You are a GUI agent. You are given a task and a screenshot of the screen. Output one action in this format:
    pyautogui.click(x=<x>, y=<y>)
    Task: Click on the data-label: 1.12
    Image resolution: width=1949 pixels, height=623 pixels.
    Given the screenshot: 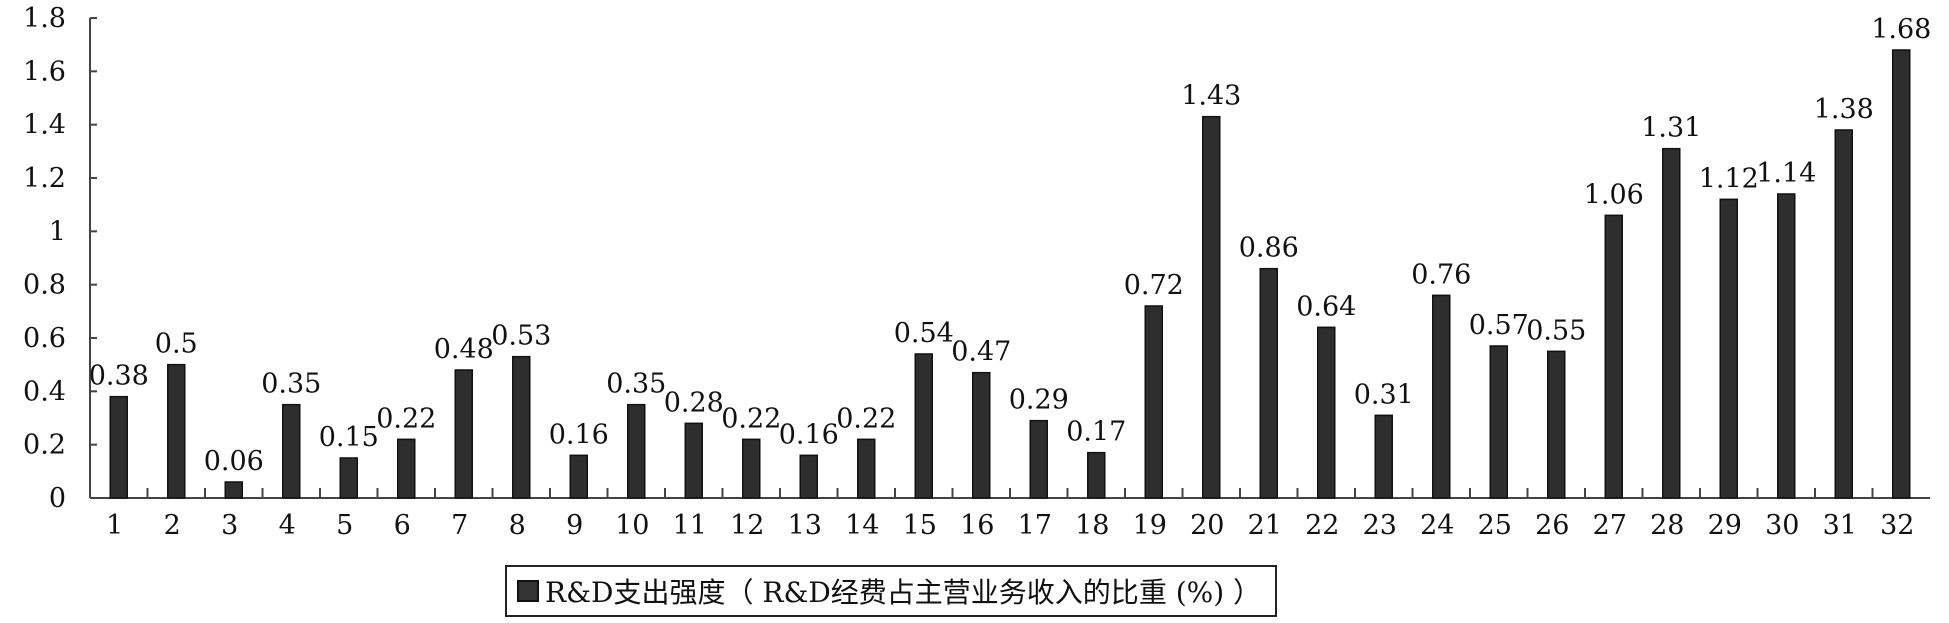 What is the action you would take?
    pyautogui.click(x=1729, y=178)
    